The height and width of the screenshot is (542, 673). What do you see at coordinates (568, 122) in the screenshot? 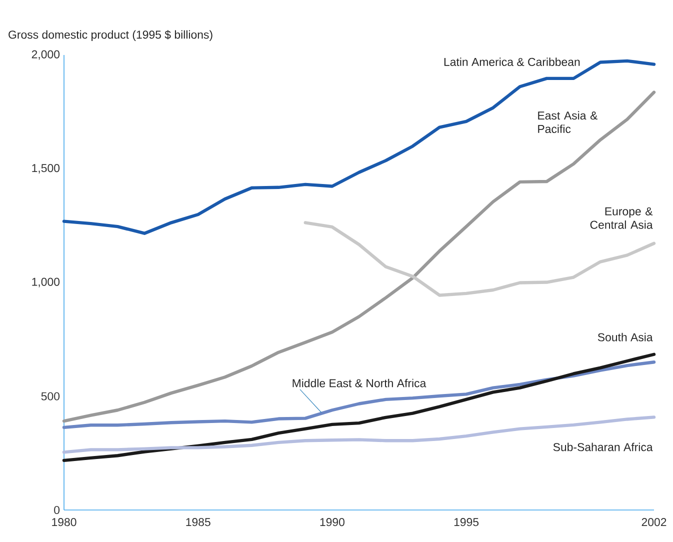
I see `series-label: East Asia & Pacific` at bounding box center [568, 122].